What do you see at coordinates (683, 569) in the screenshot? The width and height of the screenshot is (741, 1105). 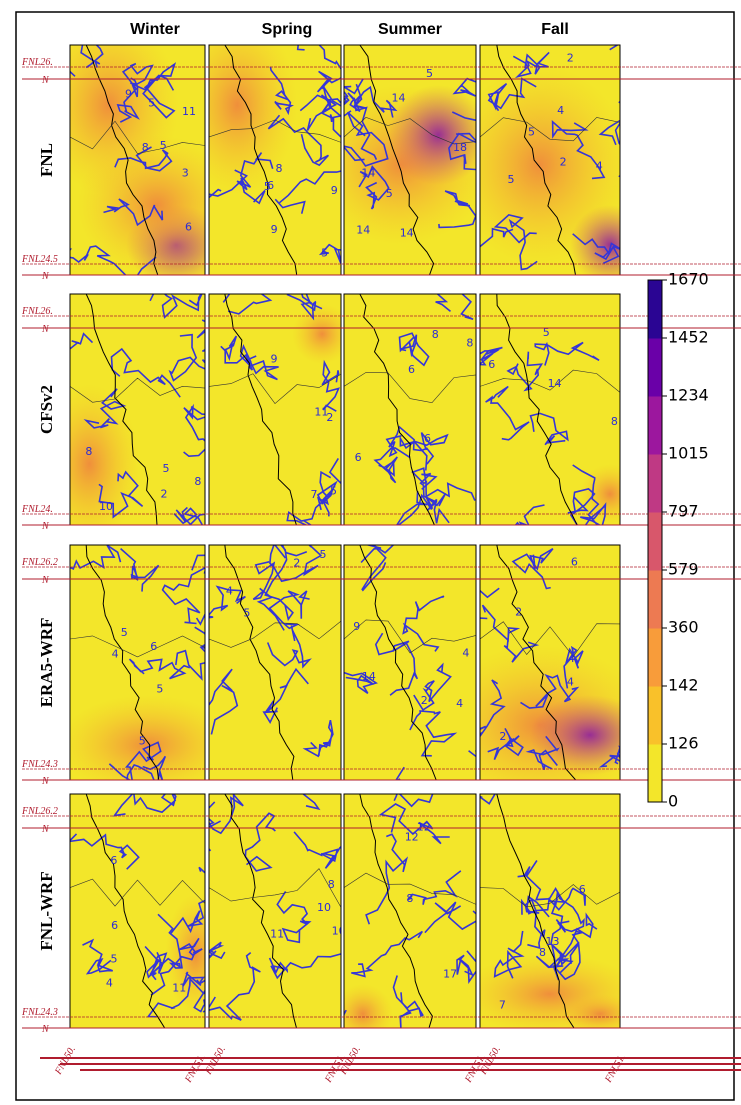 I see `colorbar-tick-label: 579` at bounding box center [683, 569].